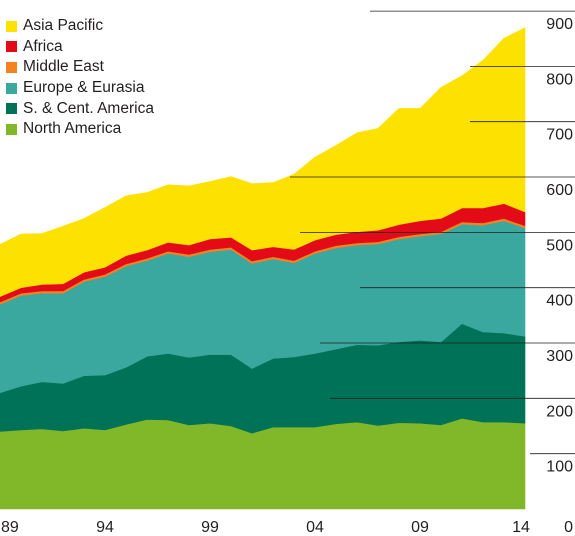 Image resolution: width=575 pixels, height=536 pixels. Describe the element at coordinates (88, 108) in the screenshot. I see `legend-label: S. & Cent. America` at that location.